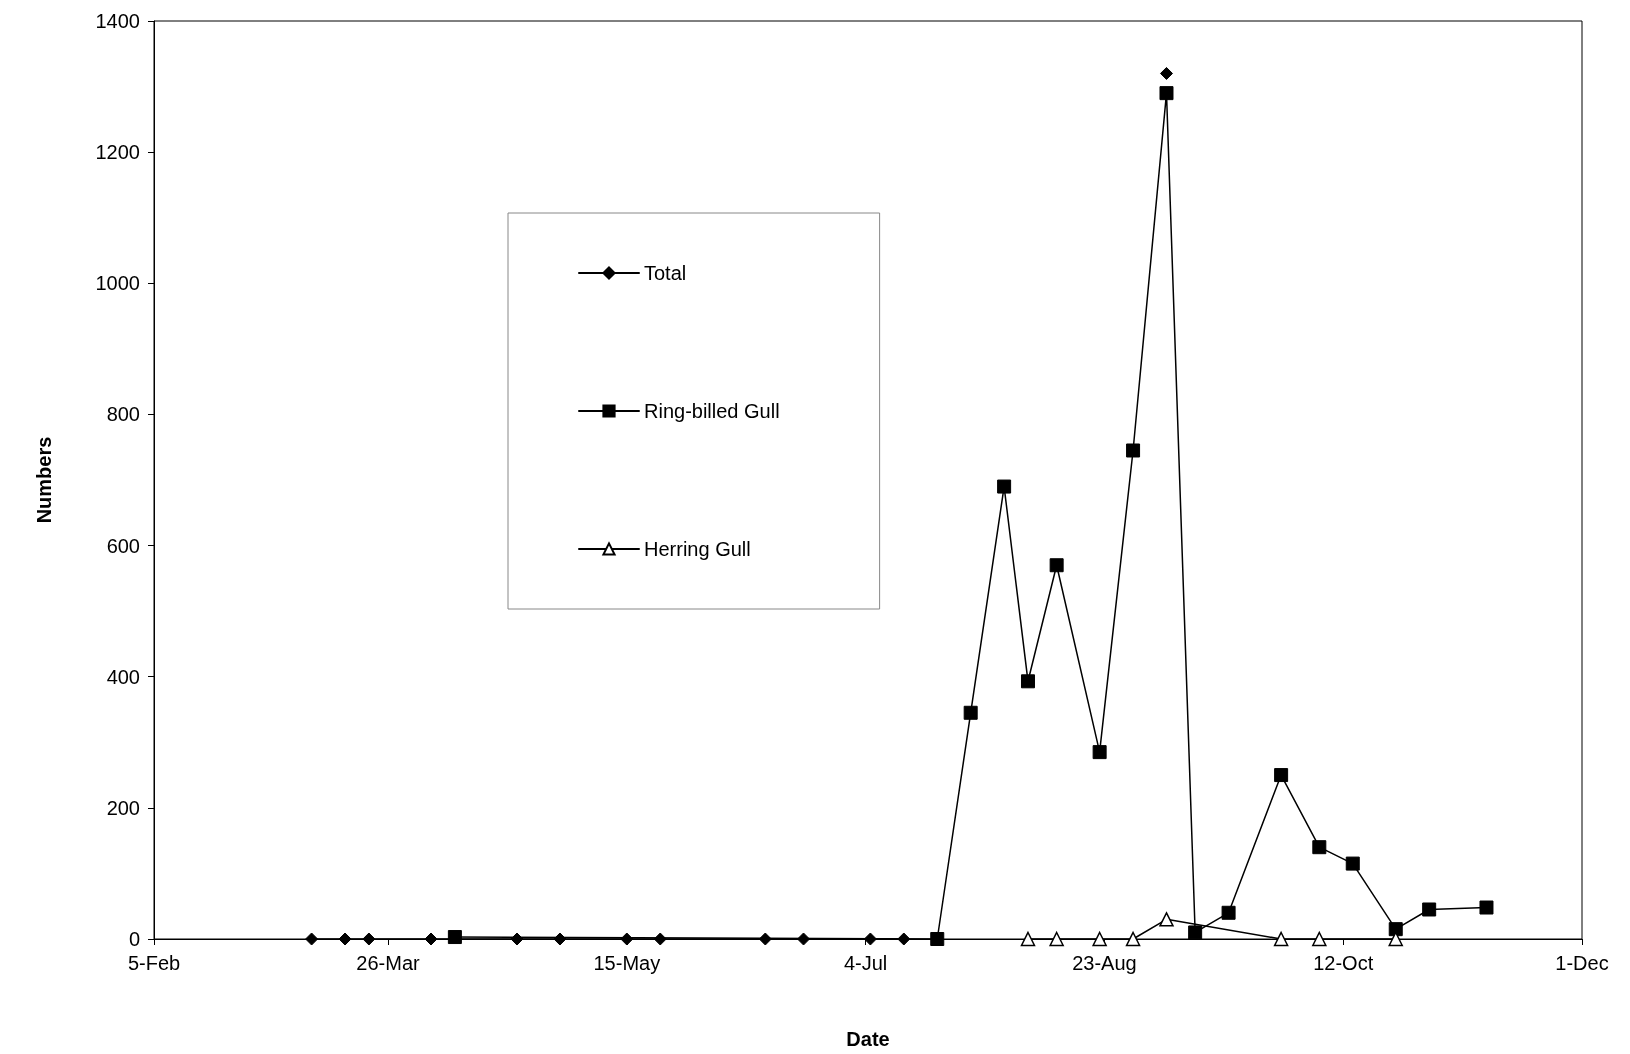 The height and width of the screenshot is (1054, 1630). Describe the element at coordinates (1104, 963) in the screenshot. I see `x-tick-label: 23-Aug` at that location.